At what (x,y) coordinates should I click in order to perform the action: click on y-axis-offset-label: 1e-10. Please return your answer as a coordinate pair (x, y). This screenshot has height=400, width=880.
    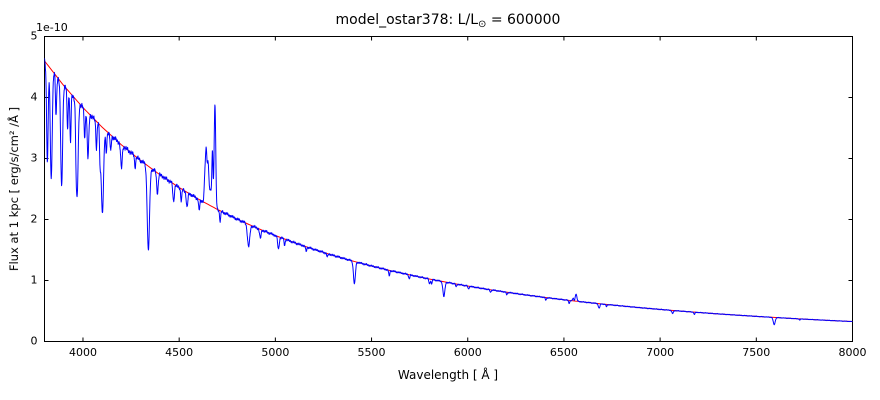
    Looking at the image, I should click on (52, 27).